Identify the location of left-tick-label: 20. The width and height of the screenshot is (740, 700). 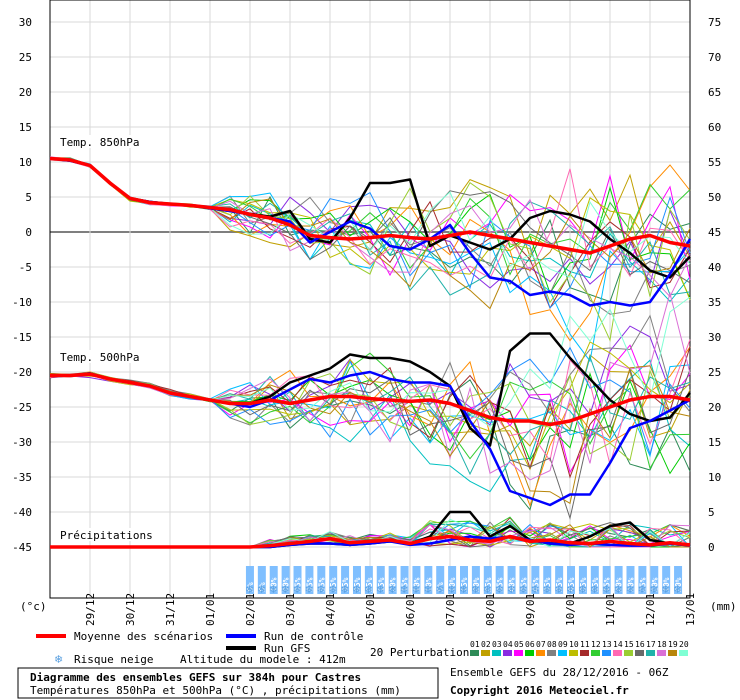
(25, 92).